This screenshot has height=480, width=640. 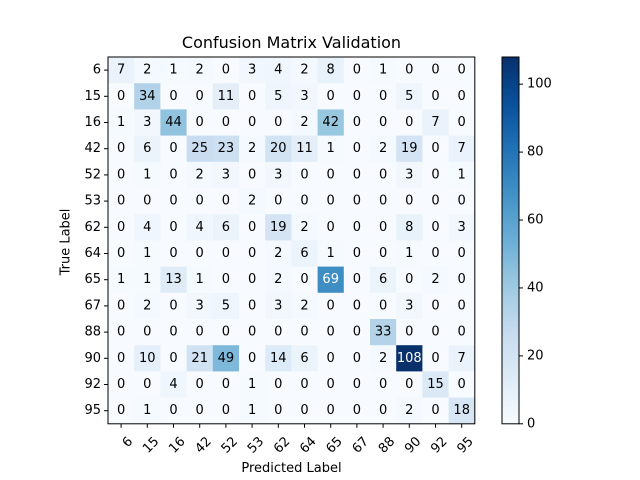 What do you see at coordinates (92, 358) in the screenshot?
I see `y-tick-label: 90` at bounding box center [92, 358].